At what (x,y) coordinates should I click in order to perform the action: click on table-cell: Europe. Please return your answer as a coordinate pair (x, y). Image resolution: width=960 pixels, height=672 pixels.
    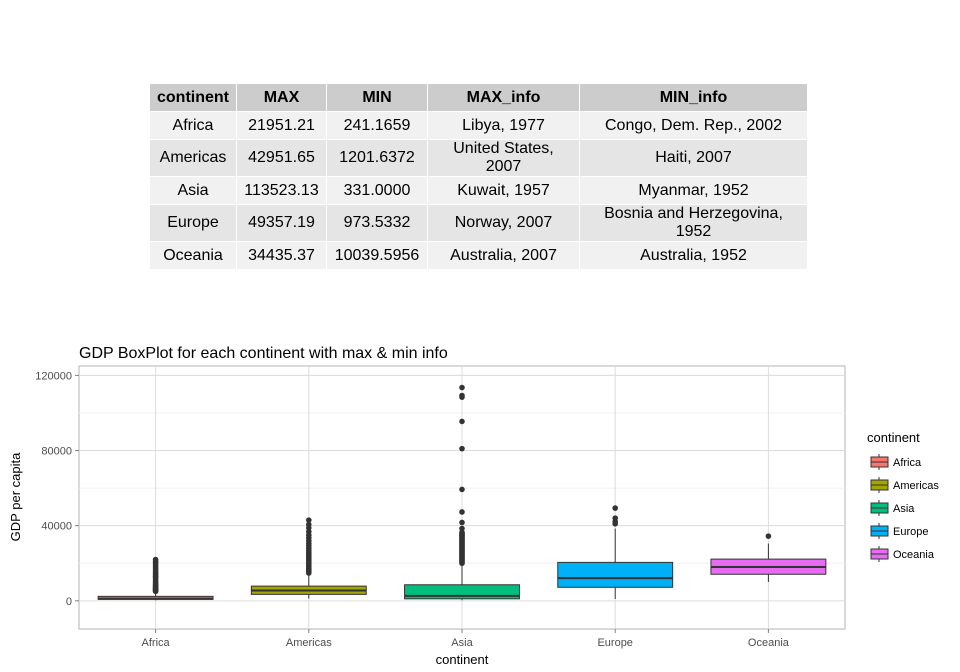
    Looking at the image, I should click on (193, 223).